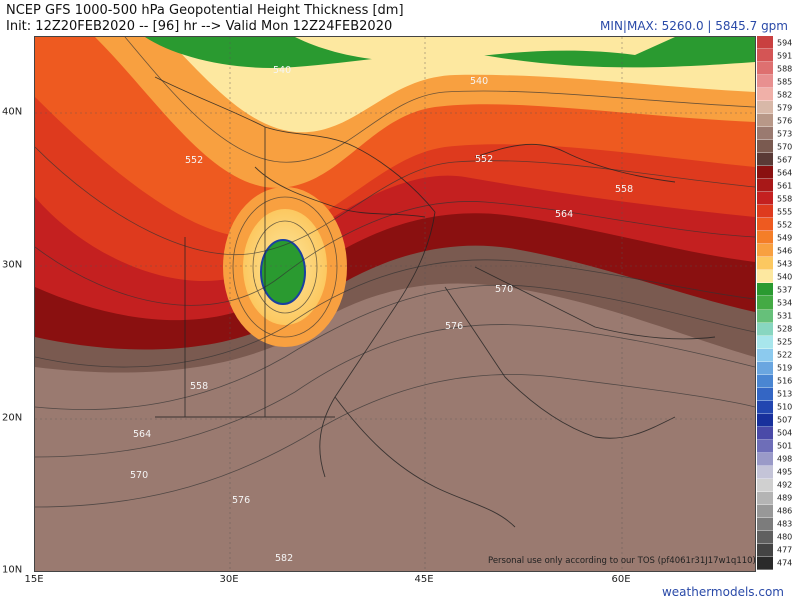 Image resolution: width=800 pixels, height=600 pixels. I want to click on colorbar-level-label: 564, so click(785, 173).